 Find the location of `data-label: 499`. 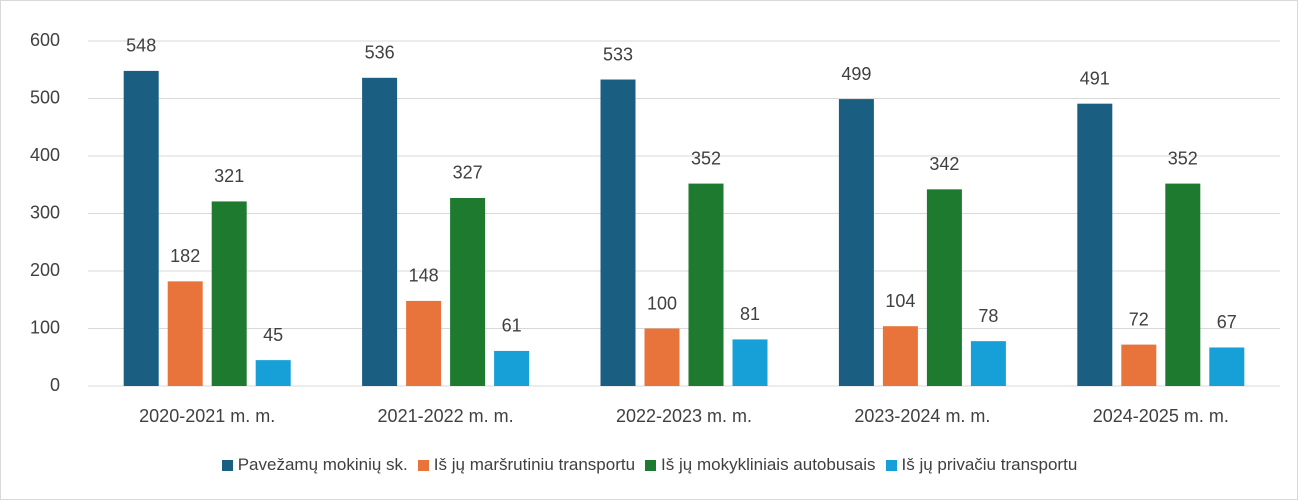

data-label: 499 is located at coordinates (856, 74).